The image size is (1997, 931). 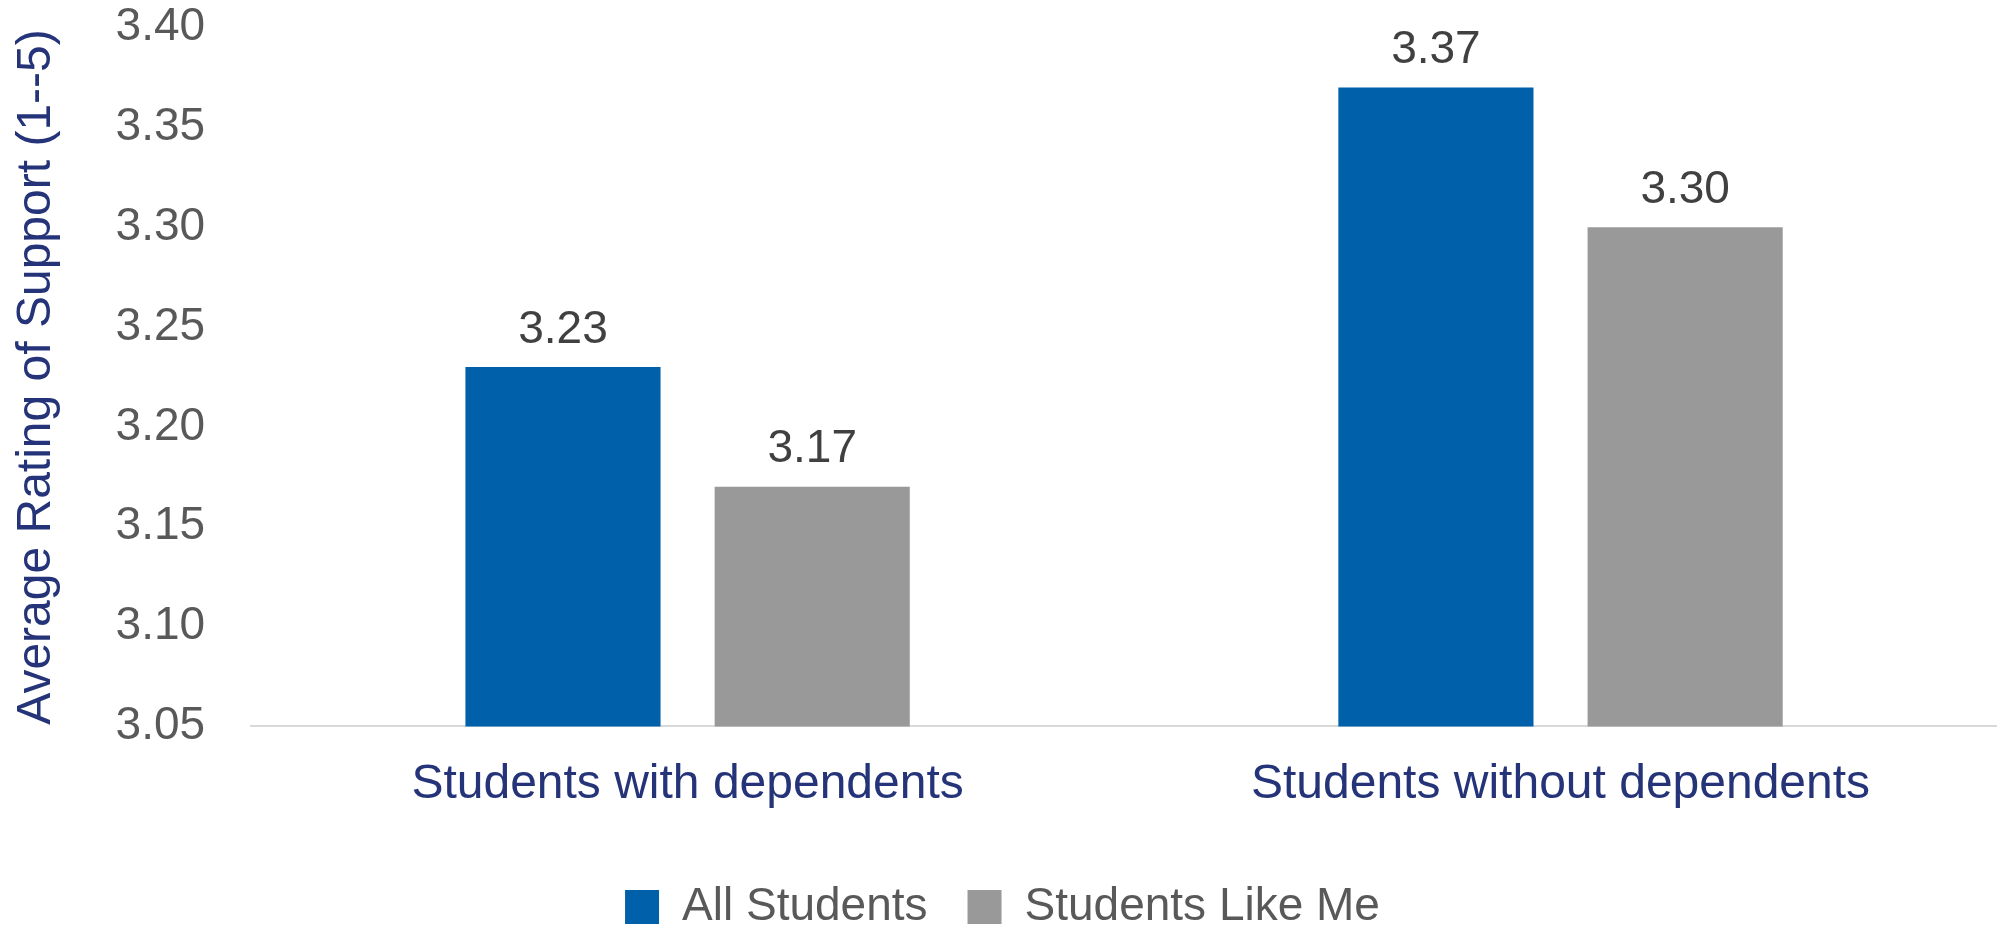 What do you see at coordinates (1436, 47) in the screenshot?
I see `data-label: 3.37` at bounding box center [1436, 47].